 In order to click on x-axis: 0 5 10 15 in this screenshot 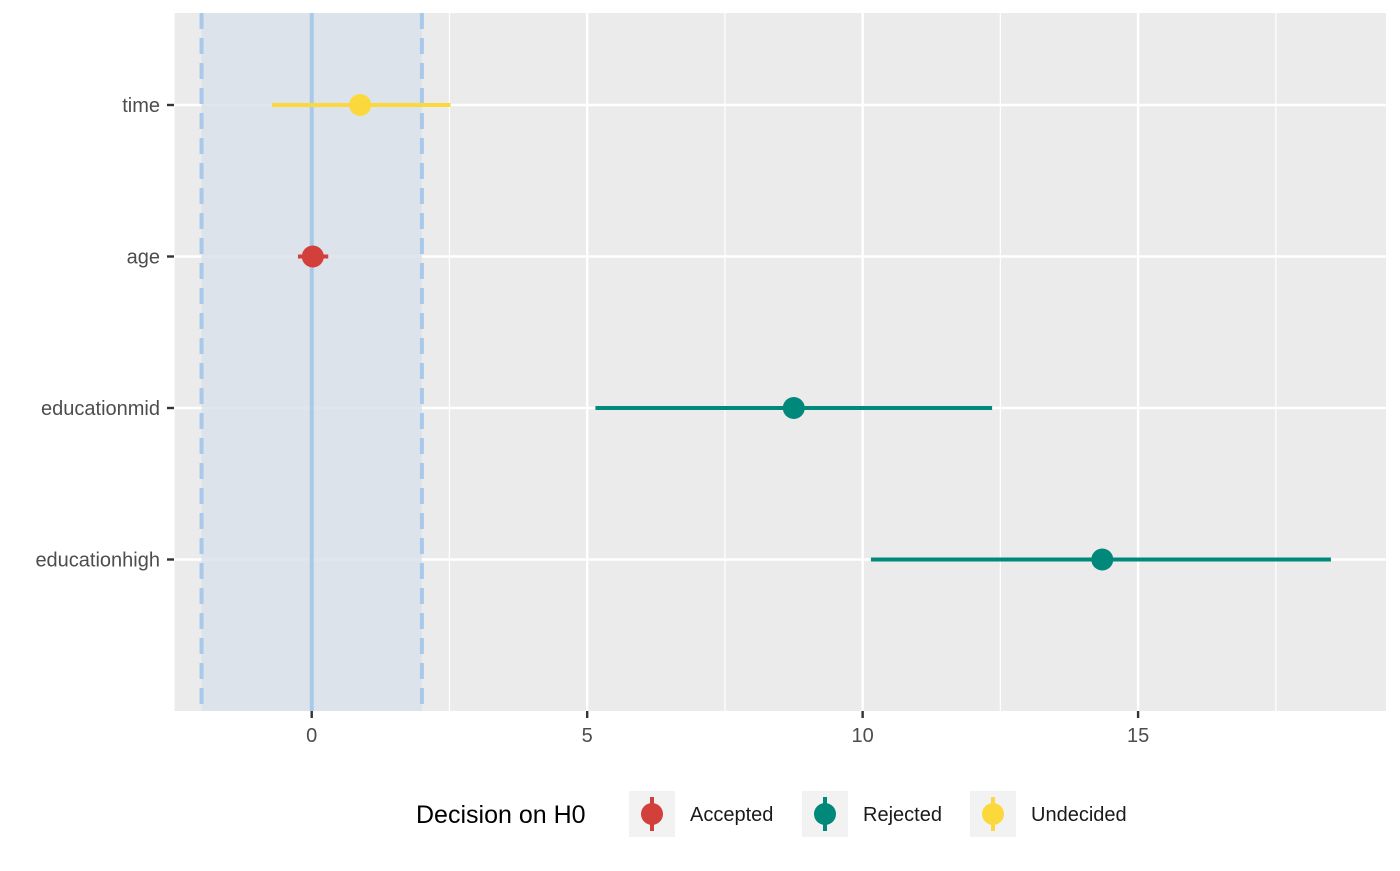, I will do `click(727, 729)`.